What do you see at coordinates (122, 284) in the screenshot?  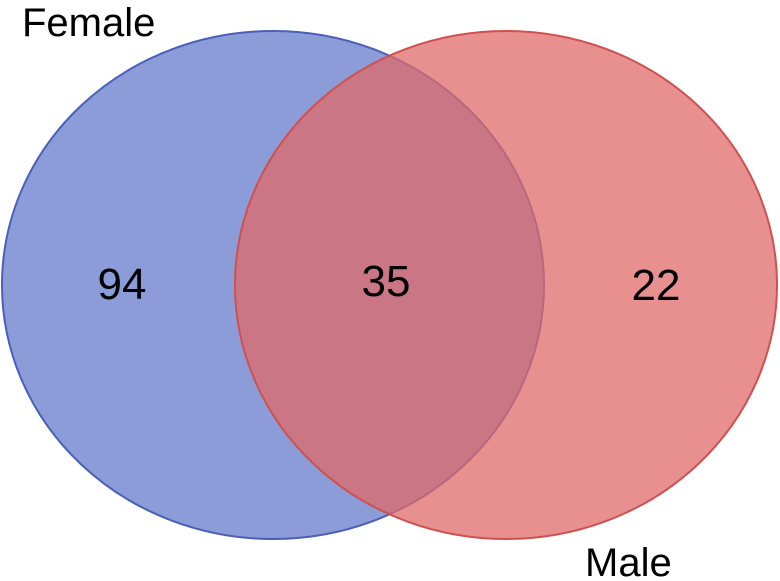 I see `female-only-count: 94` at bounding box center [122, 284].